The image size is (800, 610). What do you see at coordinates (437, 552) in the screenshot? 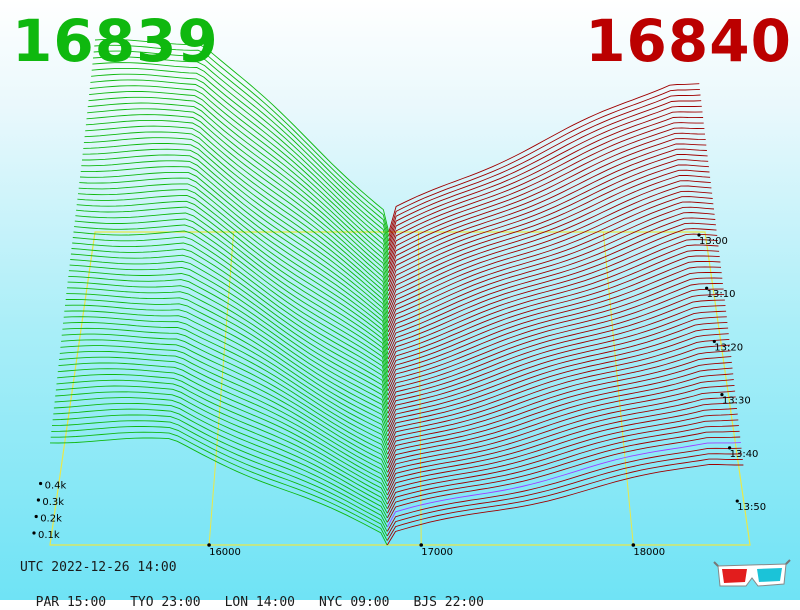
I see `x-tick-label: 17000` at bounding box center [437, 552].